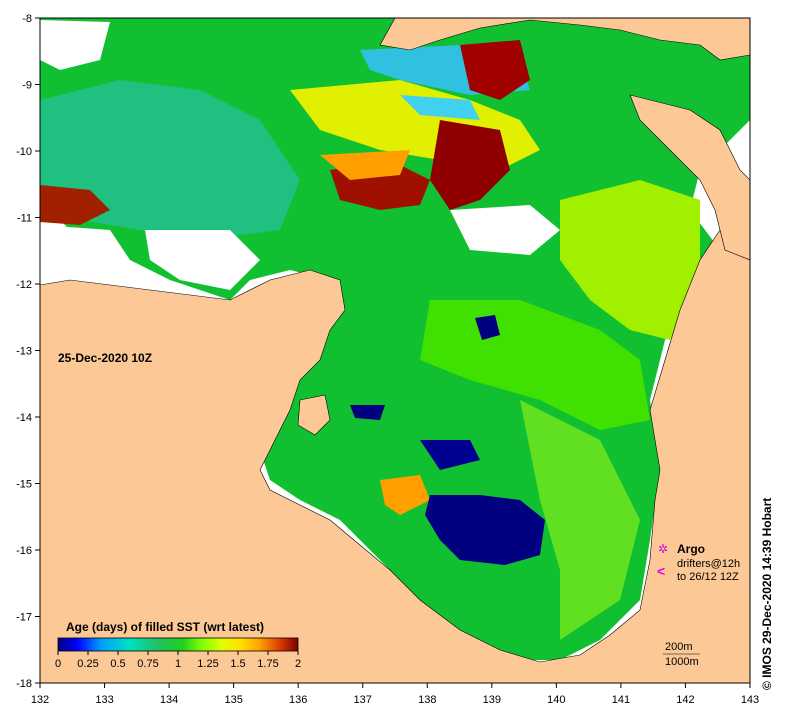 Image resolution: width=791 pixels, height=716 pixels. Describe the element at coordinates (24, 485) in the screenshot. I see `lat-tick-label: -15` at that location.